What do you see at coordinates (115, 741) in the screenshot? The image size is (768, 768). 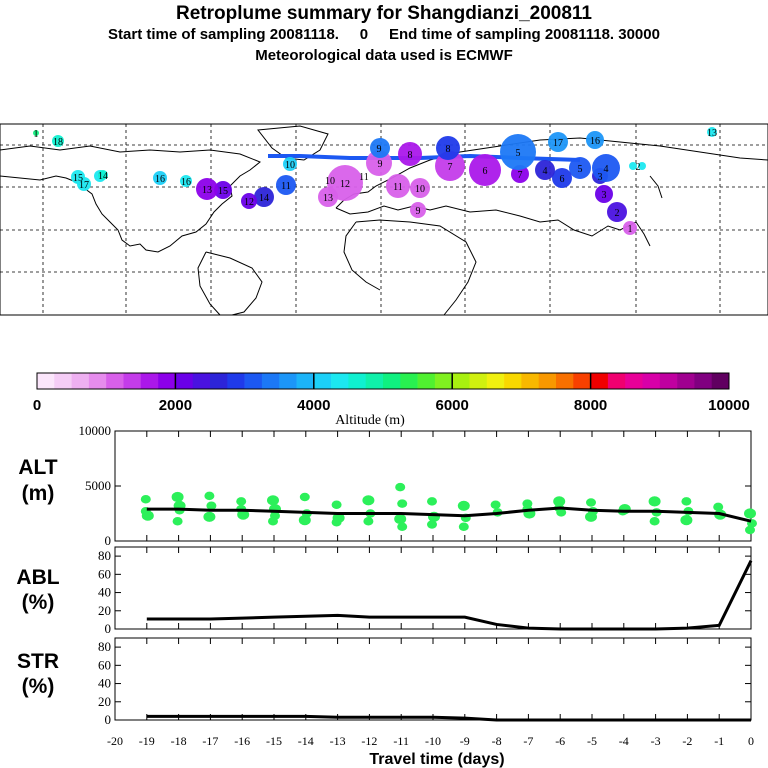 I see `x-tick-label: -20` at bounding box center [115, 741].